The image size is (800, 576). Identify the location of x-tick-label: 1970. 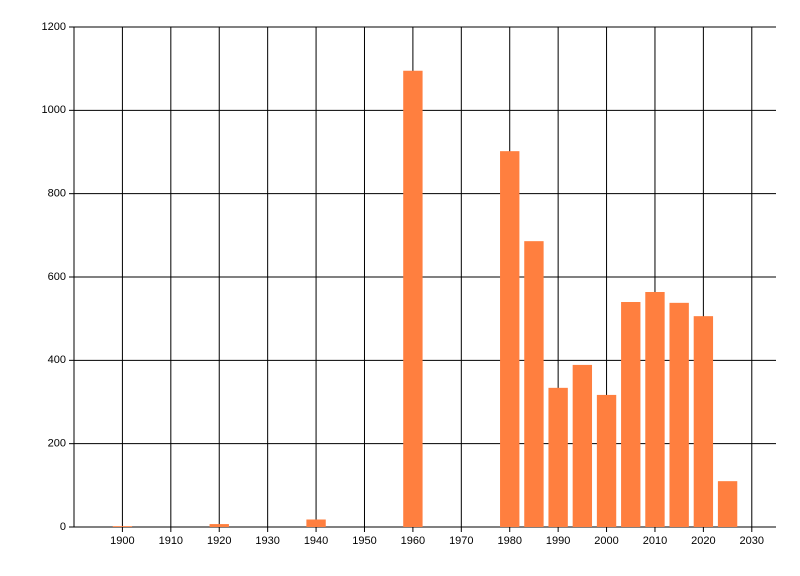
(461, 541).